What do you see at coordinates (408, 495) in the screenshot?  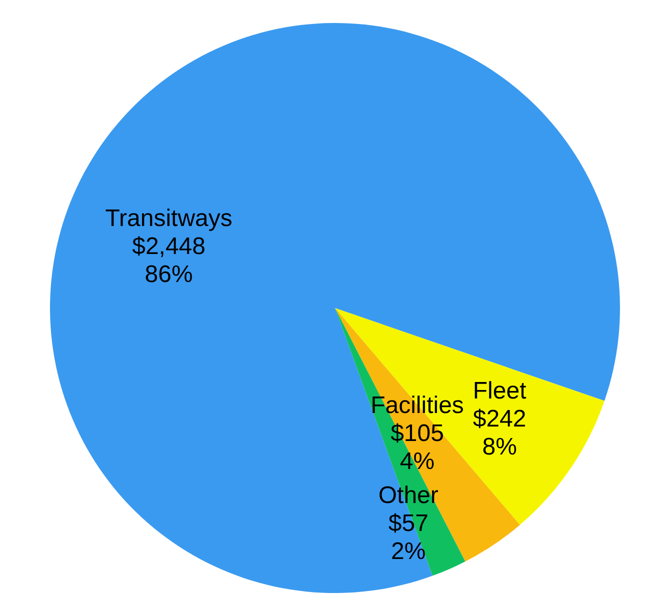 I see `slice-label: Other` at bounding box center [408, 495].